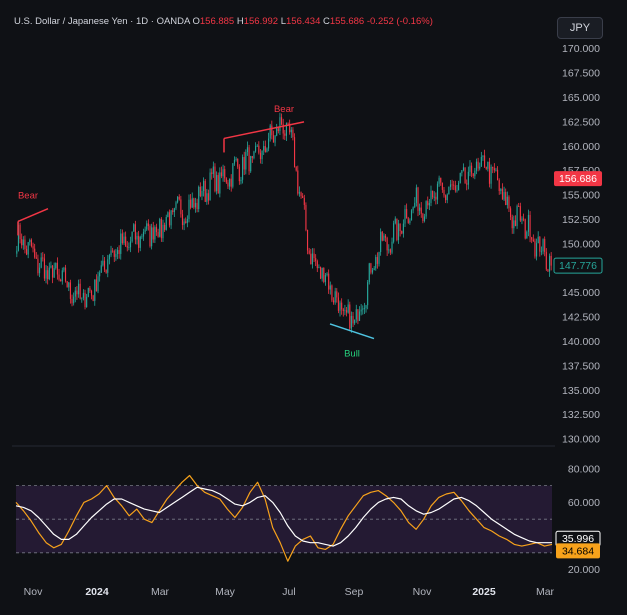  What do you see at coordinates (261, 21) in the screenshot?
I see `high-value: 156.992` at bounding box center [261, 21].